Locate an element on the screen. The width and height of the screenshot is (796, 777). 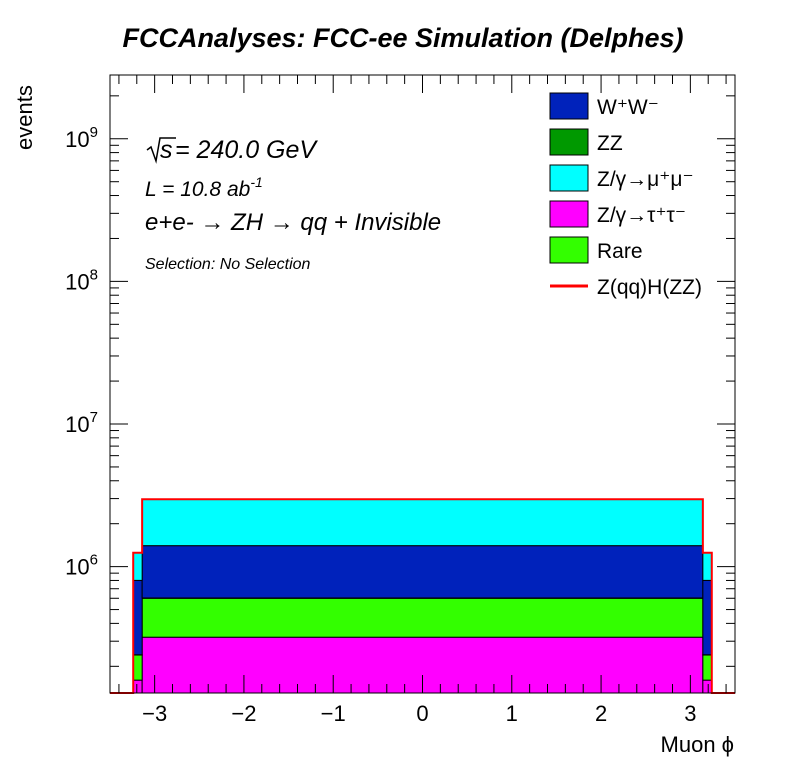
legend-label-z: Z/γ→μ⁺μ⁻ is located at coordinates (645, 179).